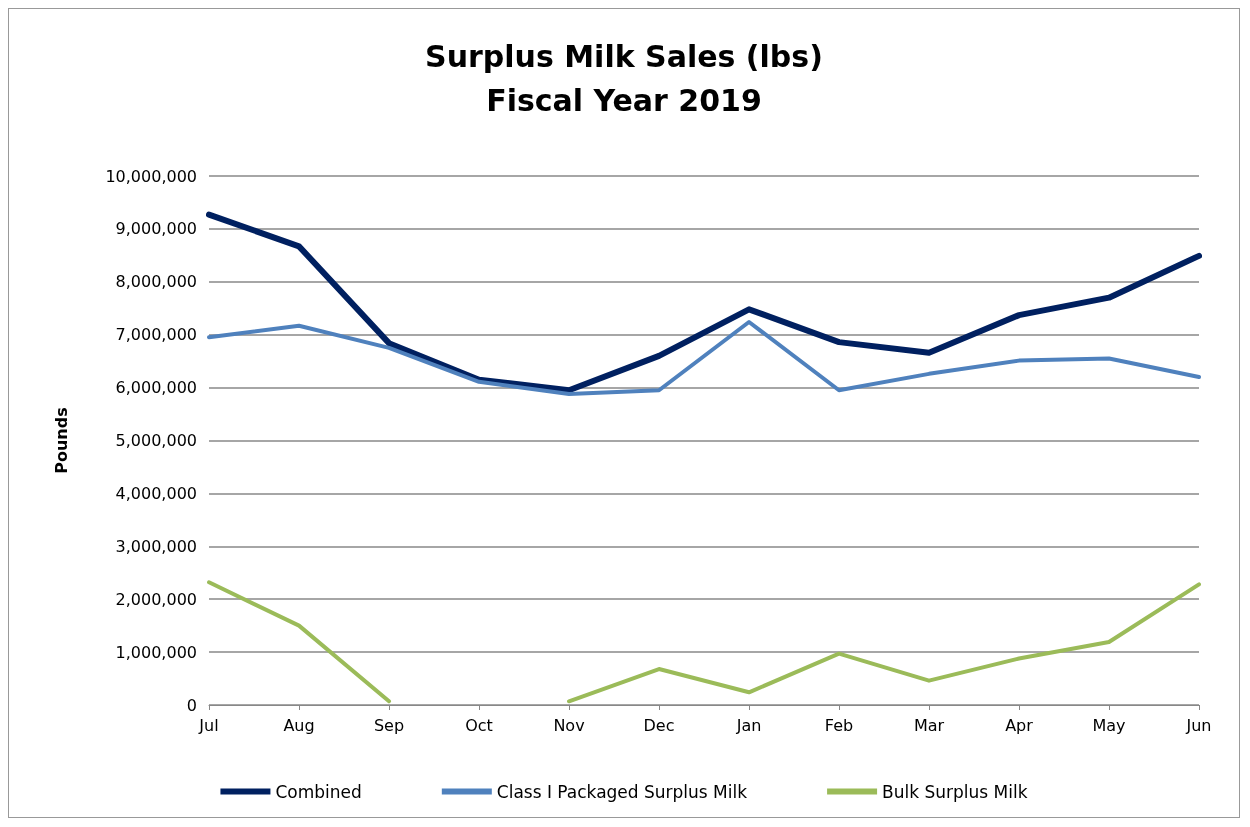 This screenshot has width=1250, height=827. What do you see at coordinates (704, 358) in the screenshot?
I see `line-series` at bounding box center [704, 358].